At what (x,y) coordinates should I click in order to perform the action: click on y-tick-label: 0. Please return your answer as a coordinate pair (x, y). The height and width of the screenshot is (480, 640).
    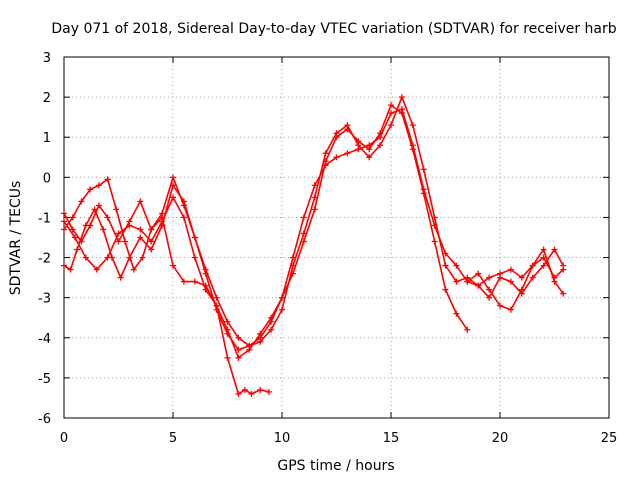
    Looking at the image, I should click on (47, 178).